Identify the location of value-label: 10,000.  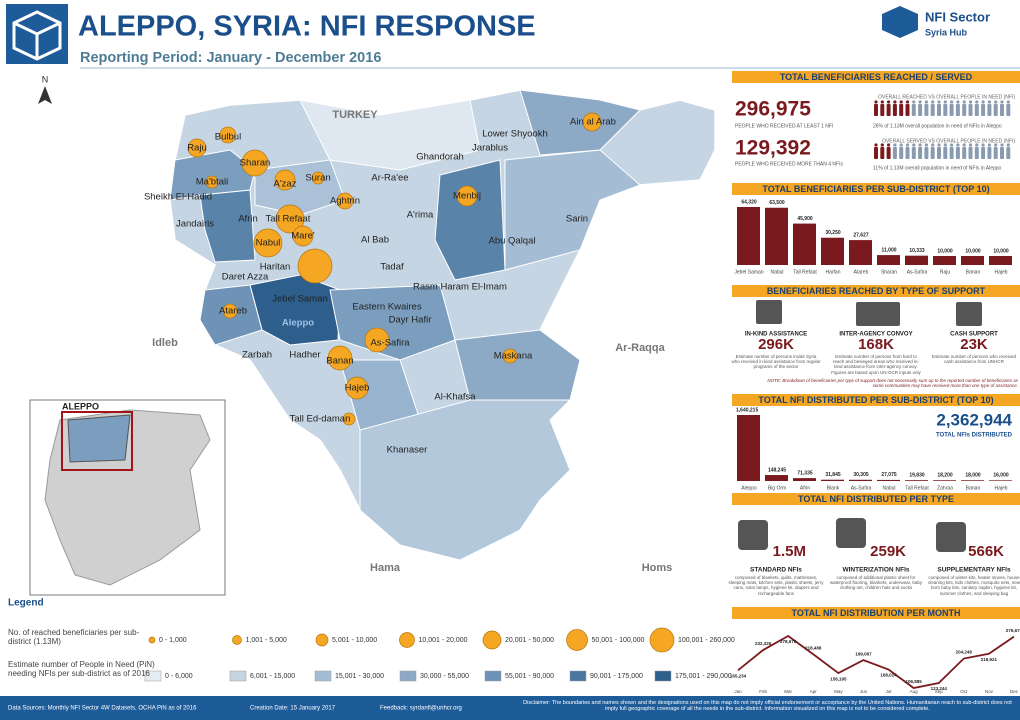
(973, 251).